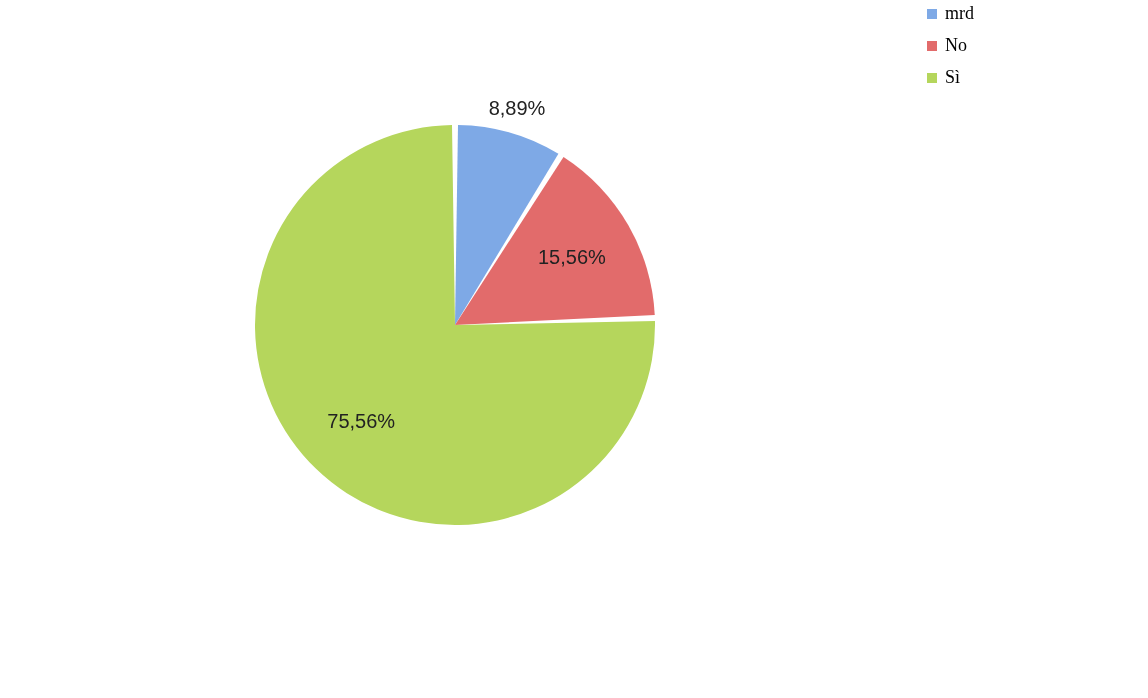  Describe the element at coordinates (517, 107) in the screenshot. I see `data-label: 8,89%` at that location.